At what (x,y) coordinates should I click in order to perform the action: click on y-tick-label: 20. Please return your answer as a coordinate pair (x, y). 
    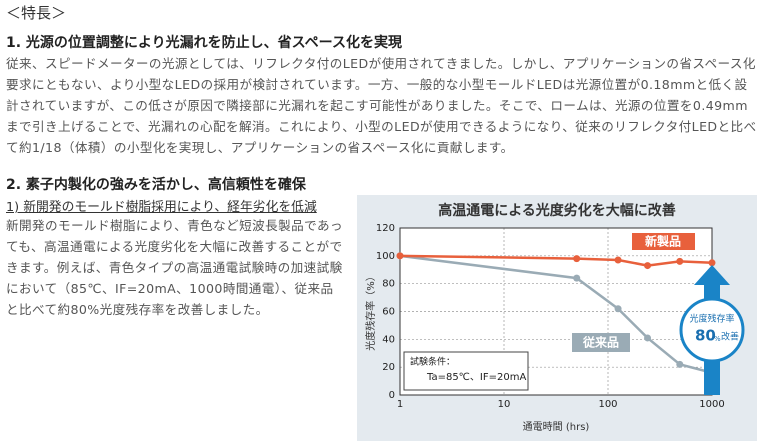
    Looking at the image, I should click on (388, 367).